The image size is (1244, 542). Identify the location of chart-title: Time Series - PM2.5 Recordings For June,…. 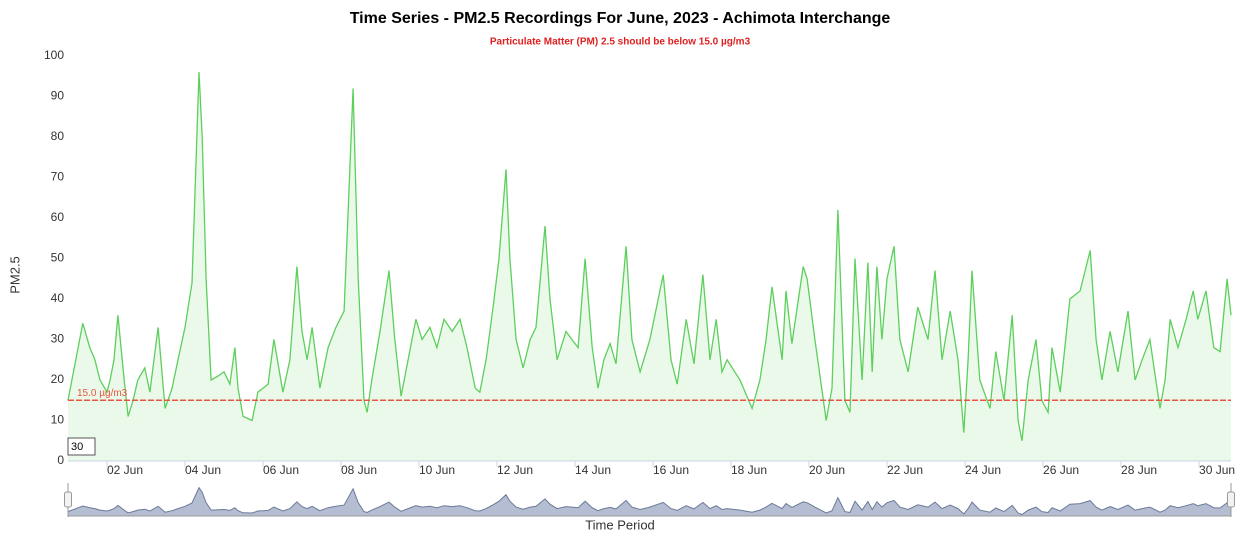
(620, 18).